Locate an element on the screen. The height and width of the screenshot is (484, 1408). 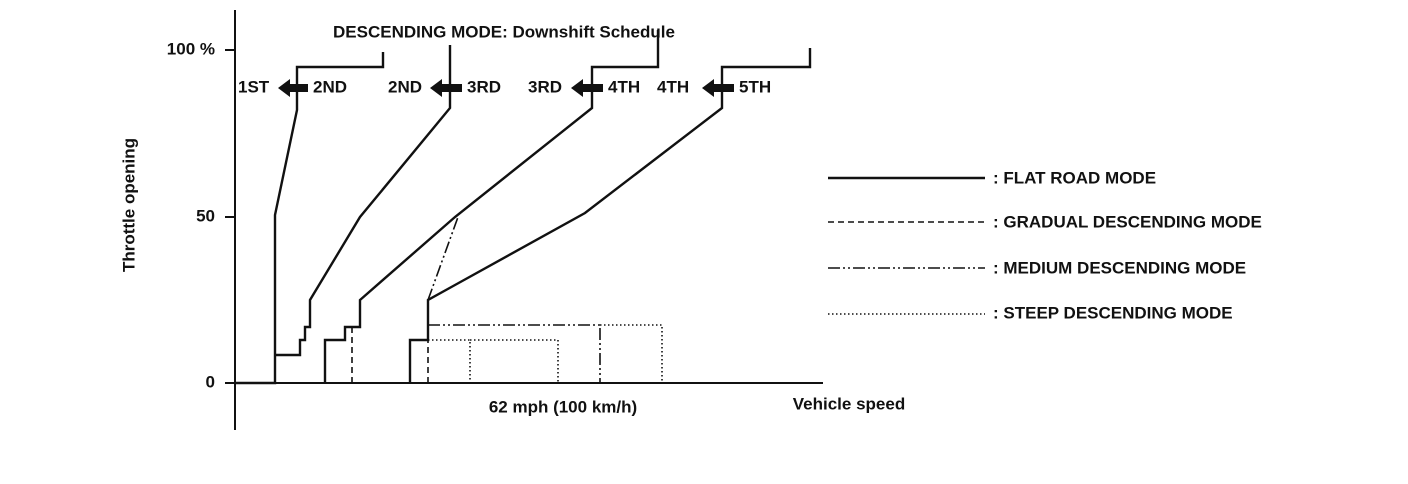
x-axis-label: Vehicle speed is located at coordinates (849, 403).